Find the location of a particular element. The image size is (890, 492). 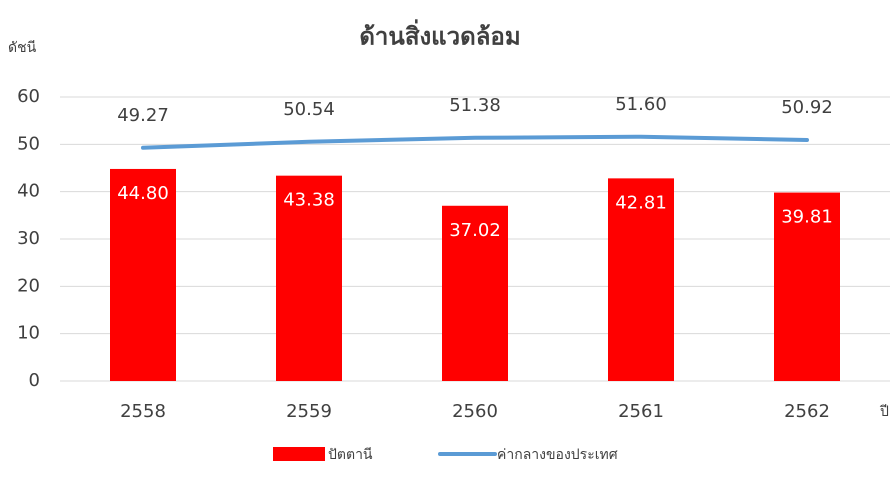

x-tick-label: 2558 is located at coordinates (143, 411).